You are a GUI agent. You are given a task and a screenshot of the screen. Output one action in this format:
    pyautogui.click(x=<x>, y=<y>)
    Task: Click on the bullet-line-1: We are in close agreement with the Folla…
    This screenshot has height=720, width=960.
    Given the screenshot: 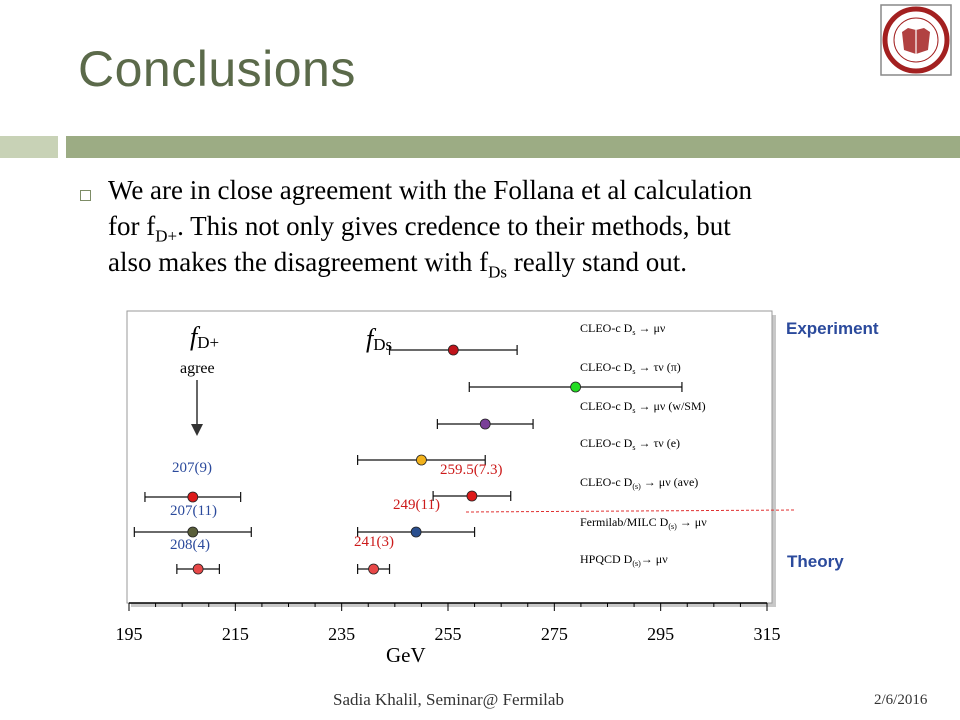 What is the action you would take?
    pyautogui.click(x=430, y=190)
    